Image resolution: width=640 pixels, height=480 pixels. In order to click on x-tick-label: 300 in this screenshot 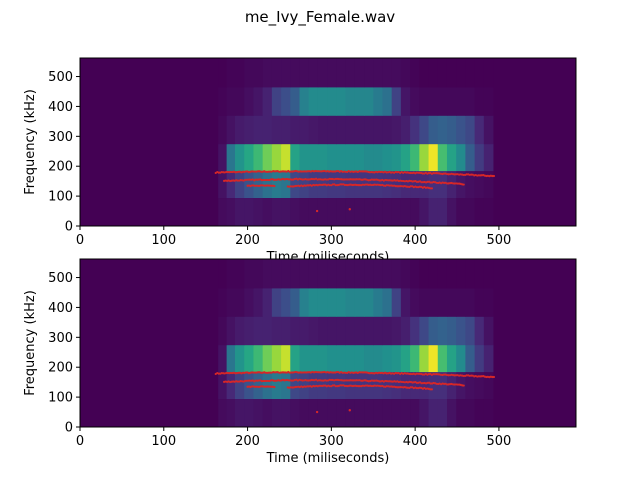, I will do `click(331, 441)`.